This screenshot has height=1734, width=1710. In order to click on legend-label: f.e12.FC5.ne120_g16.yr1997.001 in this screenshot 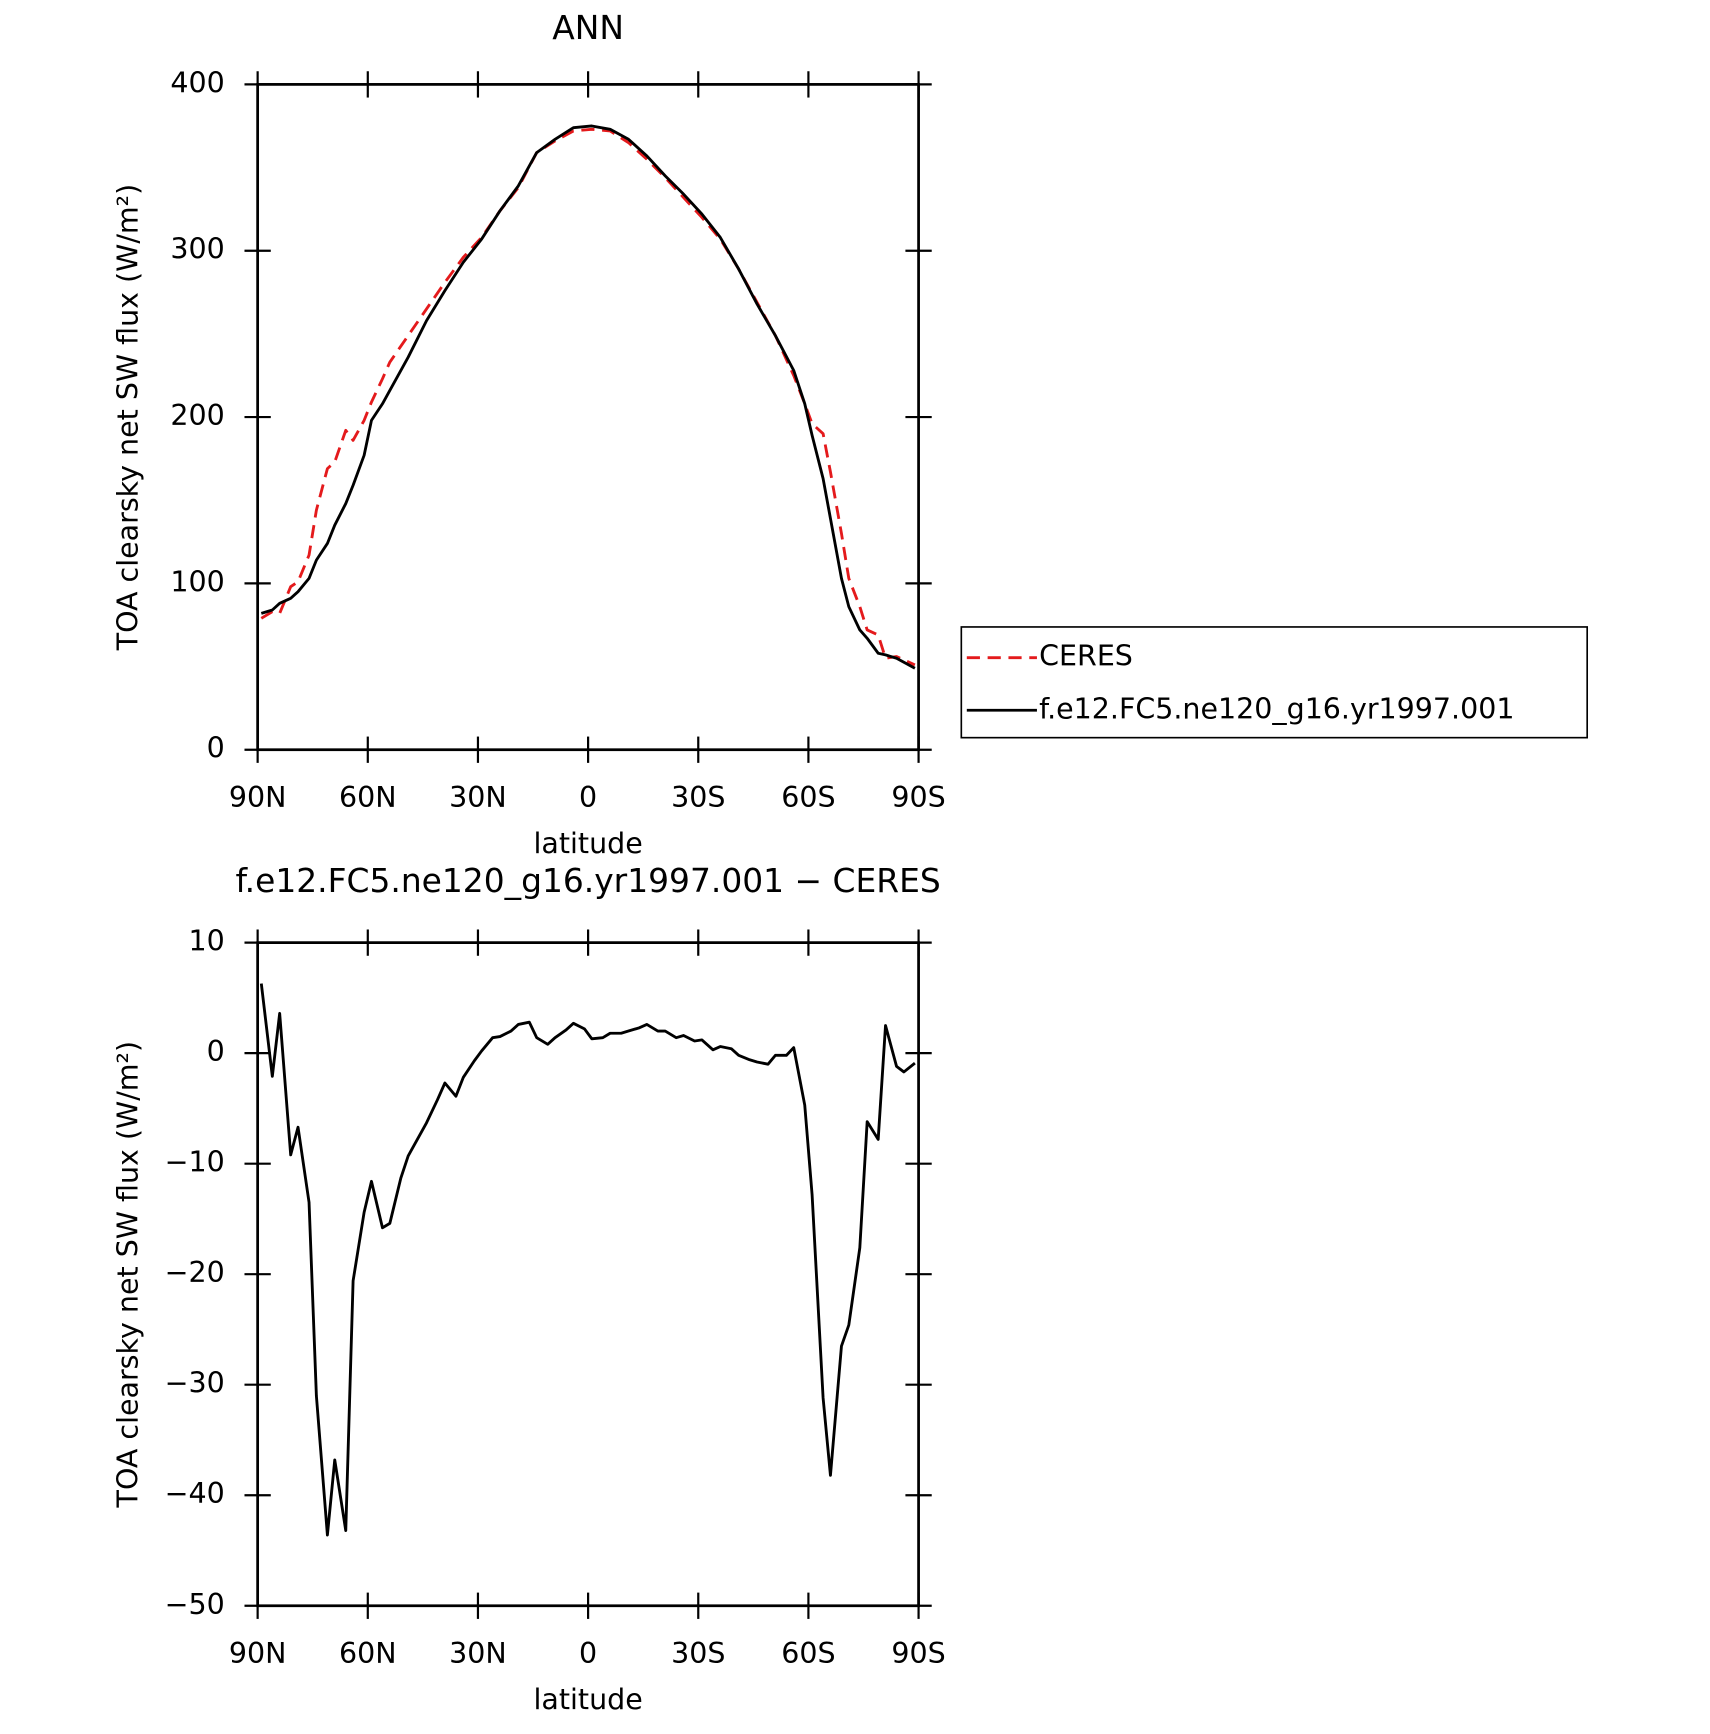, I will do `click(1276, 708)`.